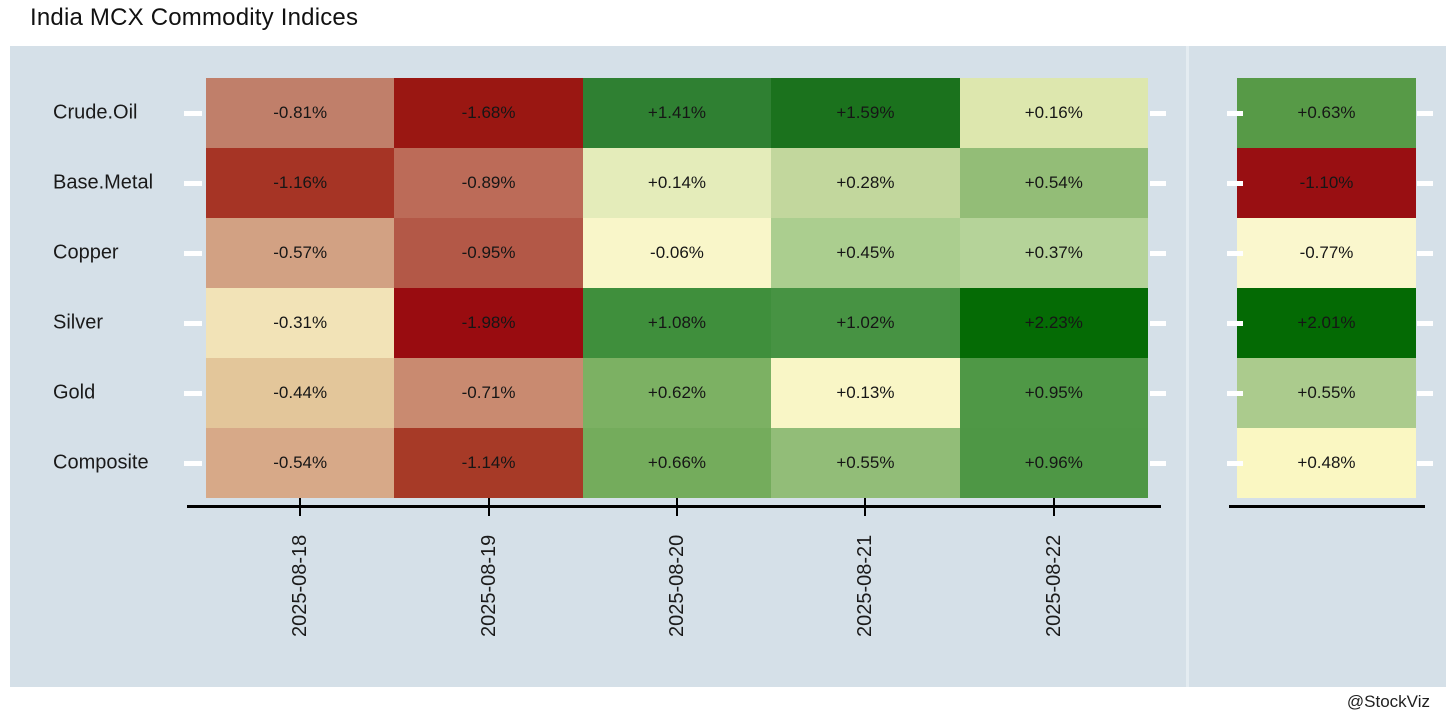 The height and width of the screenshot is (728, 1456). I want to click on heatmap-cell: +0.14%, so click(677, 183).